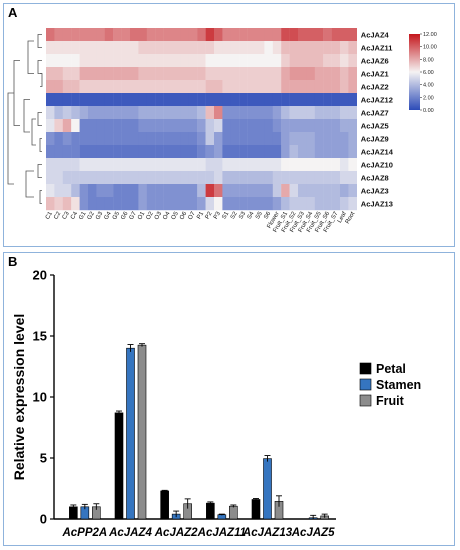  What do you see at coordinates (267, 215) in the screenshot?
I see `heatmap-column-label: S6` at bounding box center [267, 215].